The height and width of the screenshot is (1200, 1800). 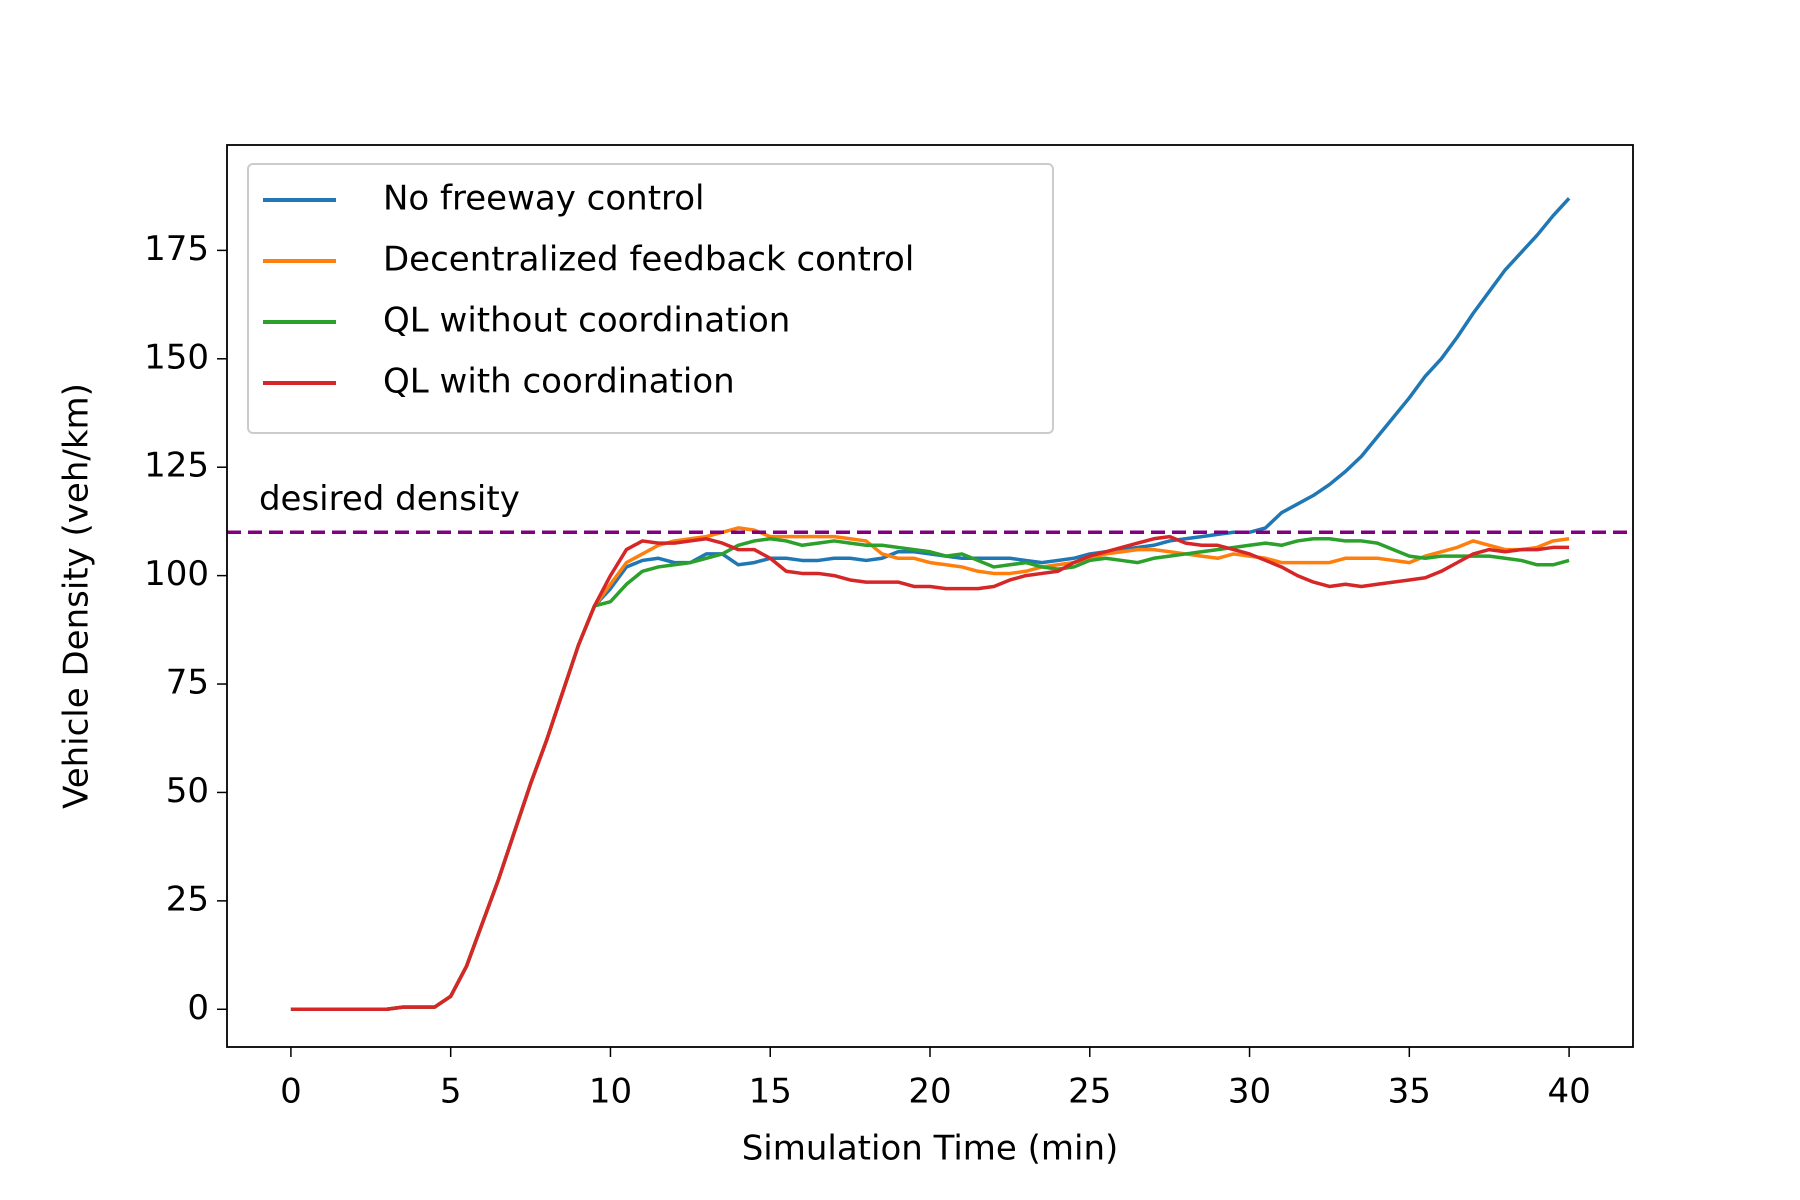 What do you see at coordinates (451, 1092) in the screenshot?
I see `x-tick-label: 5` at bounding box center [451, 1092].